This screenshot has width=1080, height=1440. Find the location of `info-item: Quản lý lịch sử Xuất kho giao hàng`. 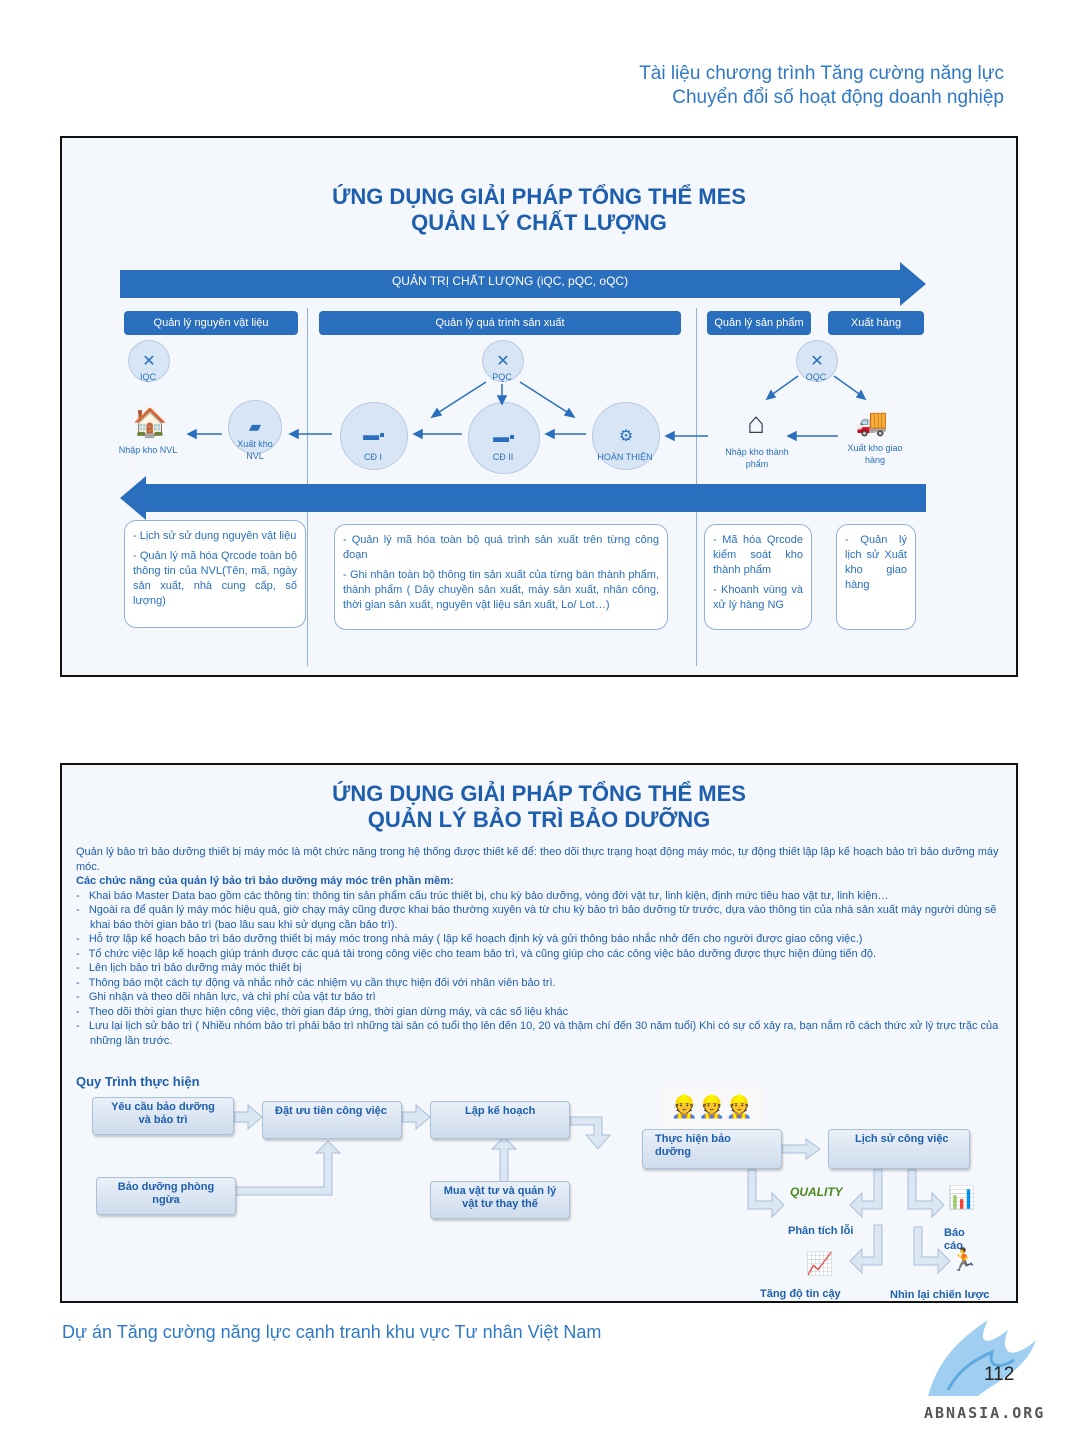

info-item: Quản lý lịch sử Xuất kho giao hàng is located at coordinates (876, 563).